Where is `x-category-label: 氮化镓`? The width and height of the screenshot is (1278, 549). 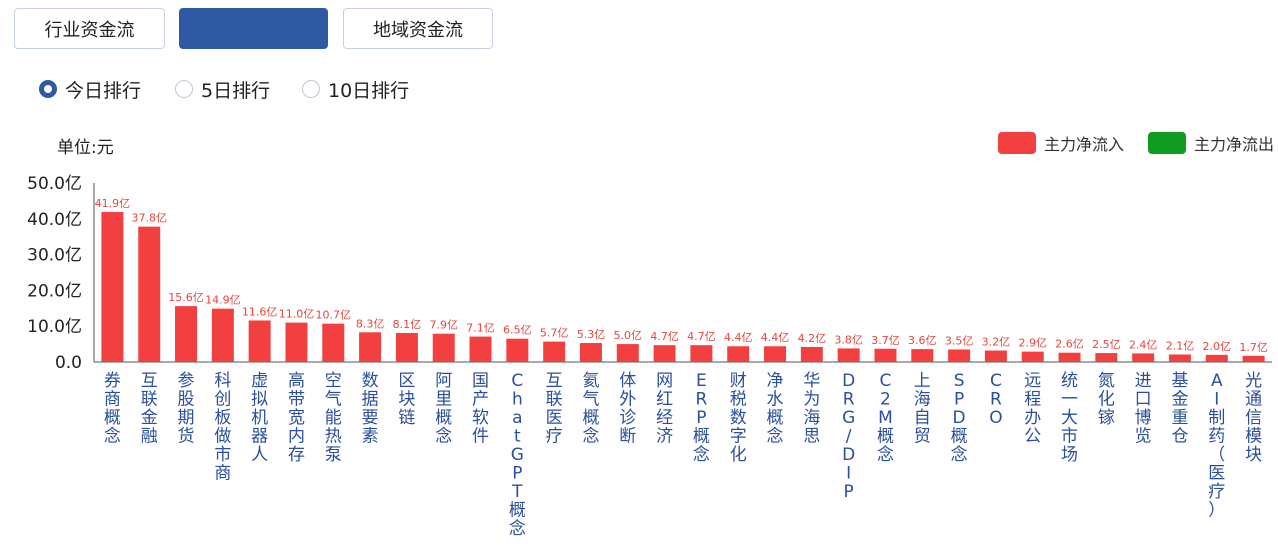
x-category-label: 氮化镓 is located at coordinates (1106, 399).